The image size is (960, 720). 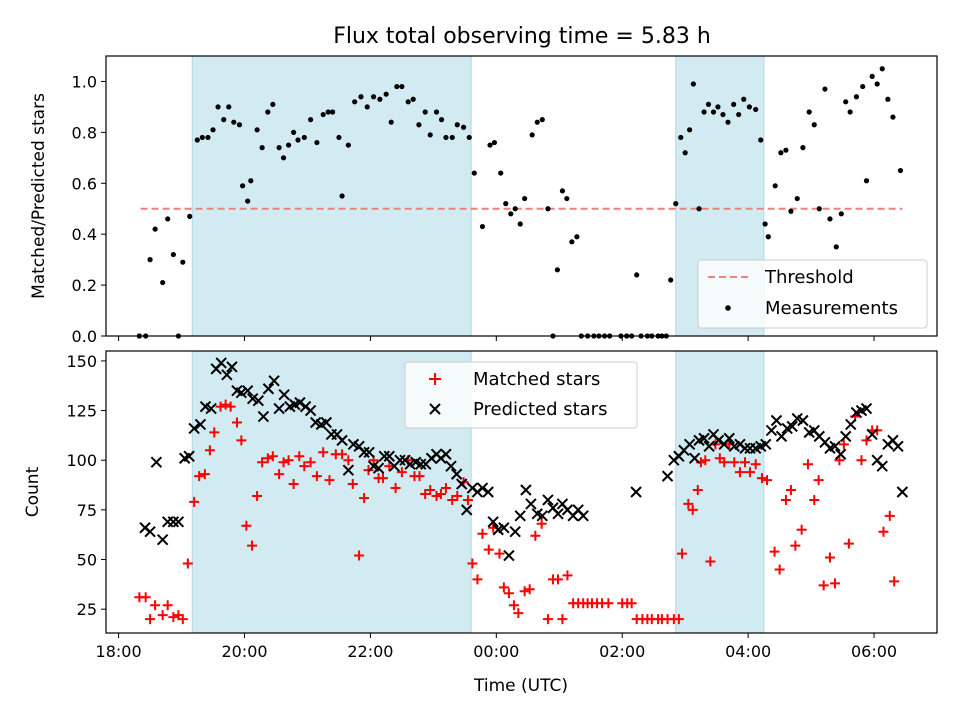 What do you see at coordinates (81, 460) in the screenshot?
I see `count-y-tick-label: 100` at bounding box center [81, 460].